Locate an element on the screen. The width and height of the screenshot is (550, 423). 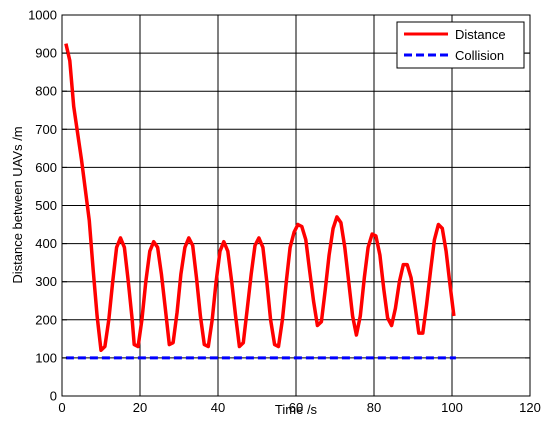
y-tick-label: 1000 is located at coordinates (42, 15).